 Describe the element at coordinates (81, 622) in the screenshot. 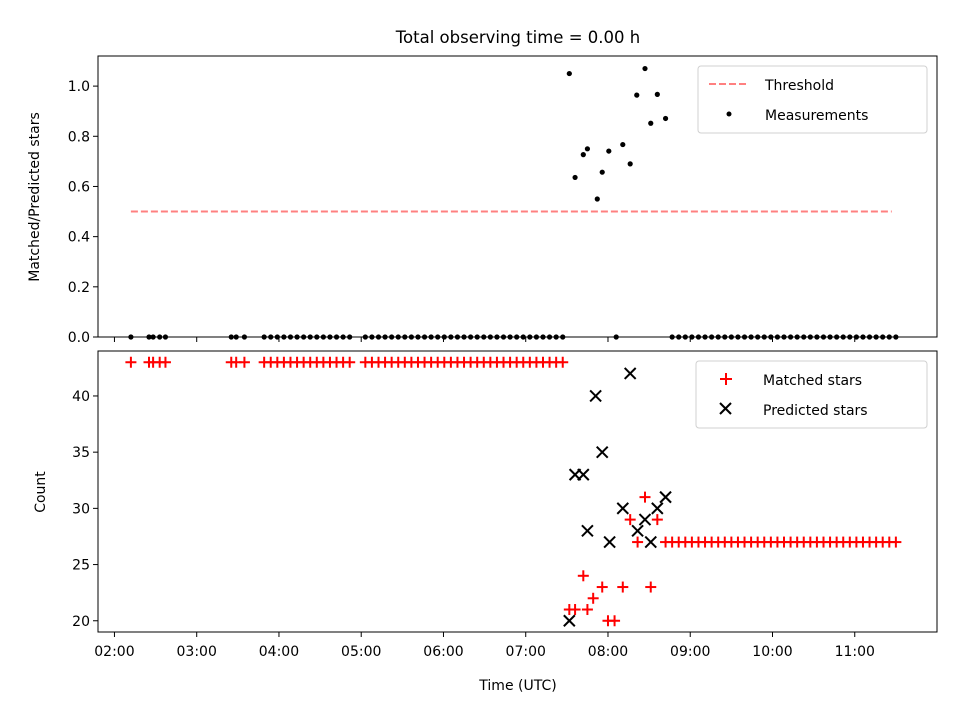

I see `bottom-y-tick-label: 20` at that location.